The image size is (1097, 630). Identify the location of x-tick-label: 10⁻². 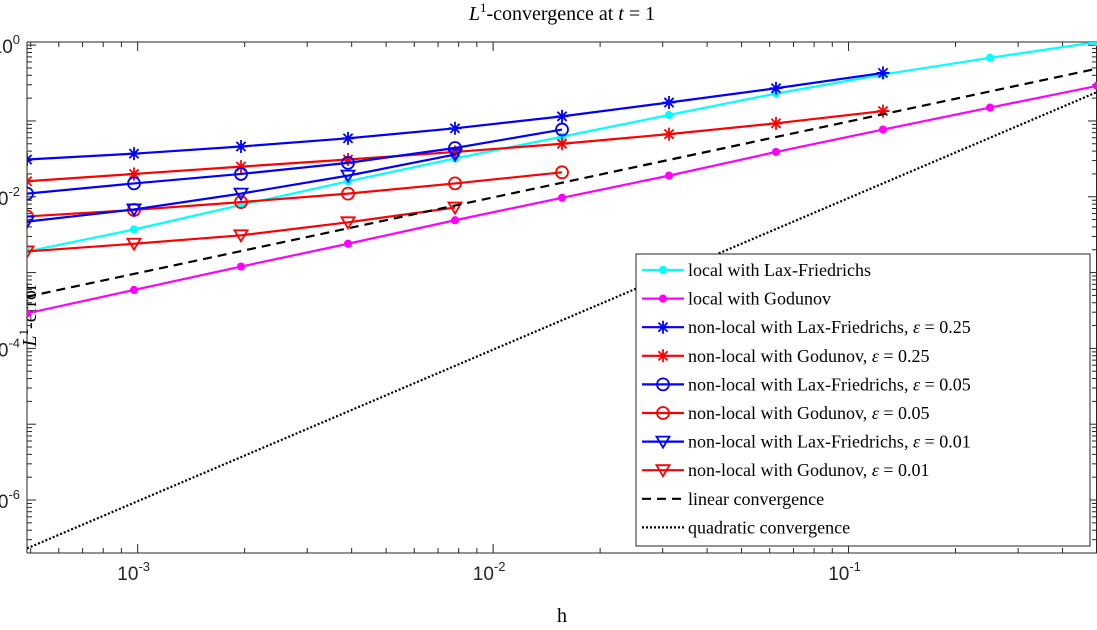
(489, 572).